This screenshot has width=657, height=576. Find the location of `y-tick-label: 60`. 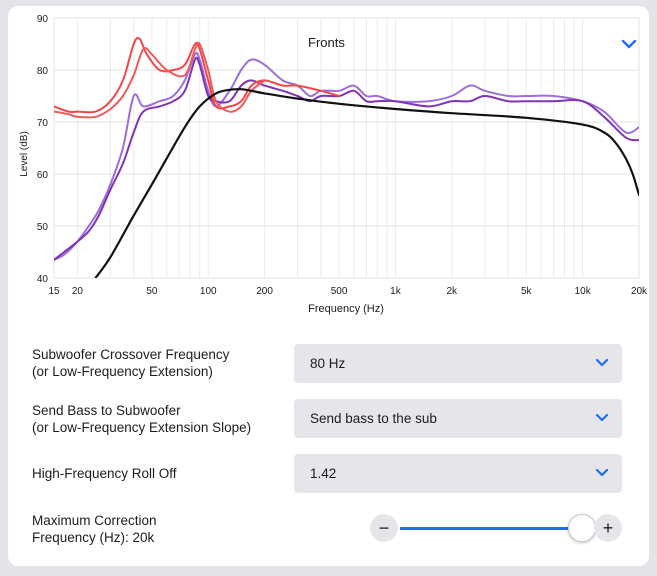

y-tick-label: 60 is located at coordinates (43, 175).